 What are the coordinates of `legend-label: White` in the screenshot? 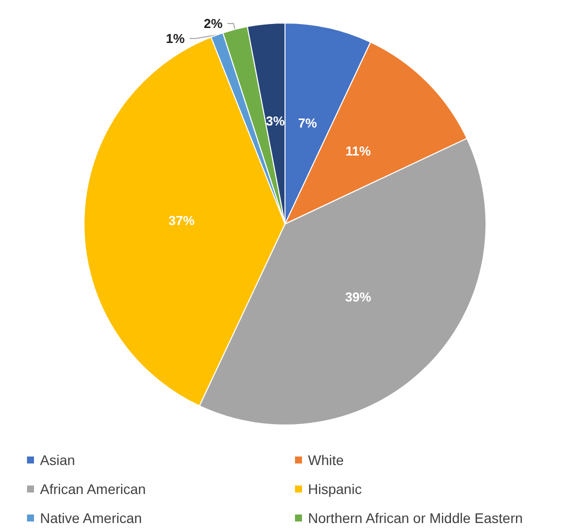 It's located at (326, 460).